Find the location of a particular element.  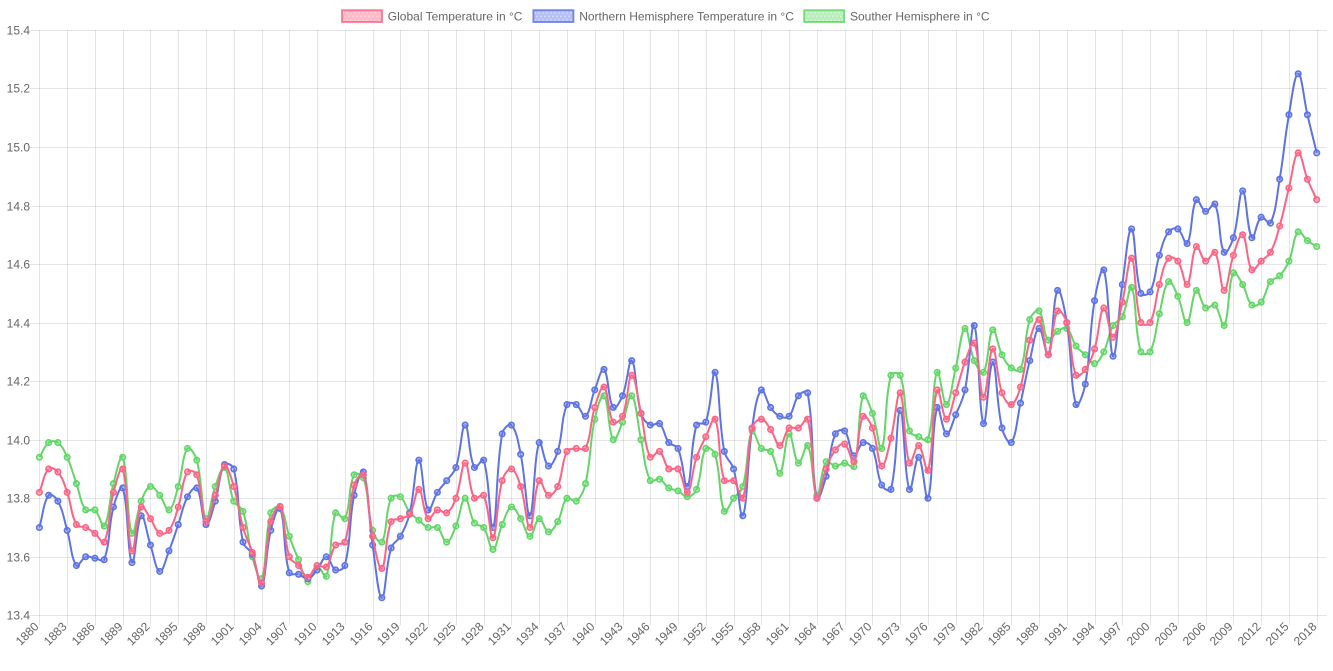

svg-text: 14.8 is located at coordinates (19, 207).